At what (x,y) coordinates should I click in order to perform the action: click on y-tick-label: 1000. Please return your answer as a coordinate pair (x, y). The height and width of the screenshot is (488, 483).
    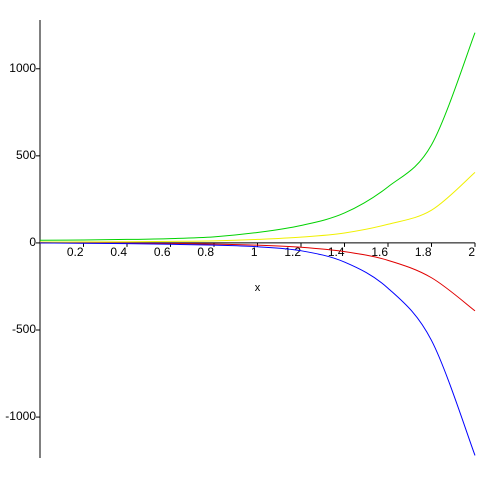
    Looking at the image, I should click on (22, 68).